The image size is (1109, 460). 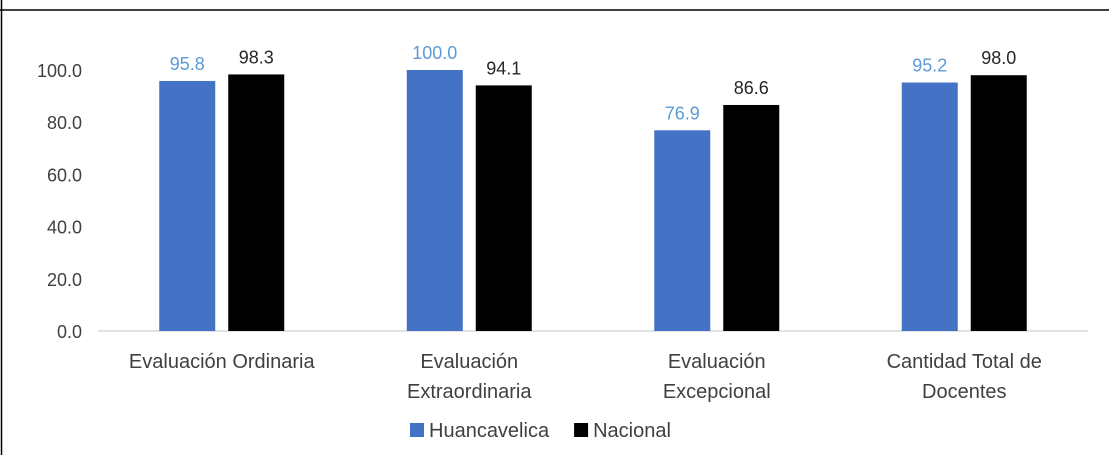 What do you see at coordinates (751, 88) in the screenshot?
I see `data-label-nacional: 86.6` at bounding box center [751, 88].